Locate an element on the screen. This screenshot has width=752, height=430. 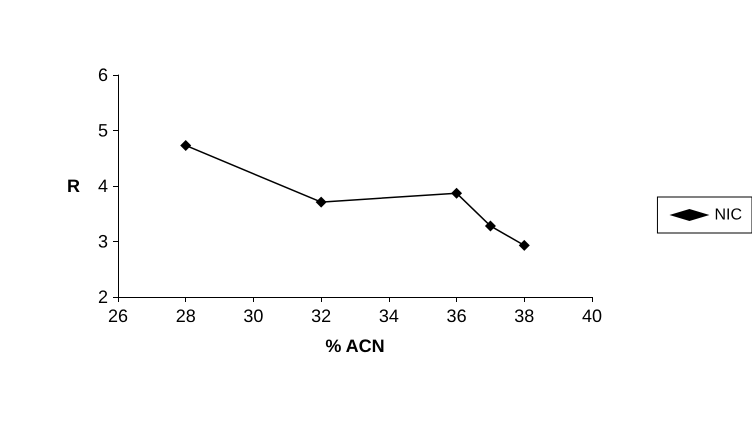
y-tick-label: 6 is located at coordinates (103, 75).